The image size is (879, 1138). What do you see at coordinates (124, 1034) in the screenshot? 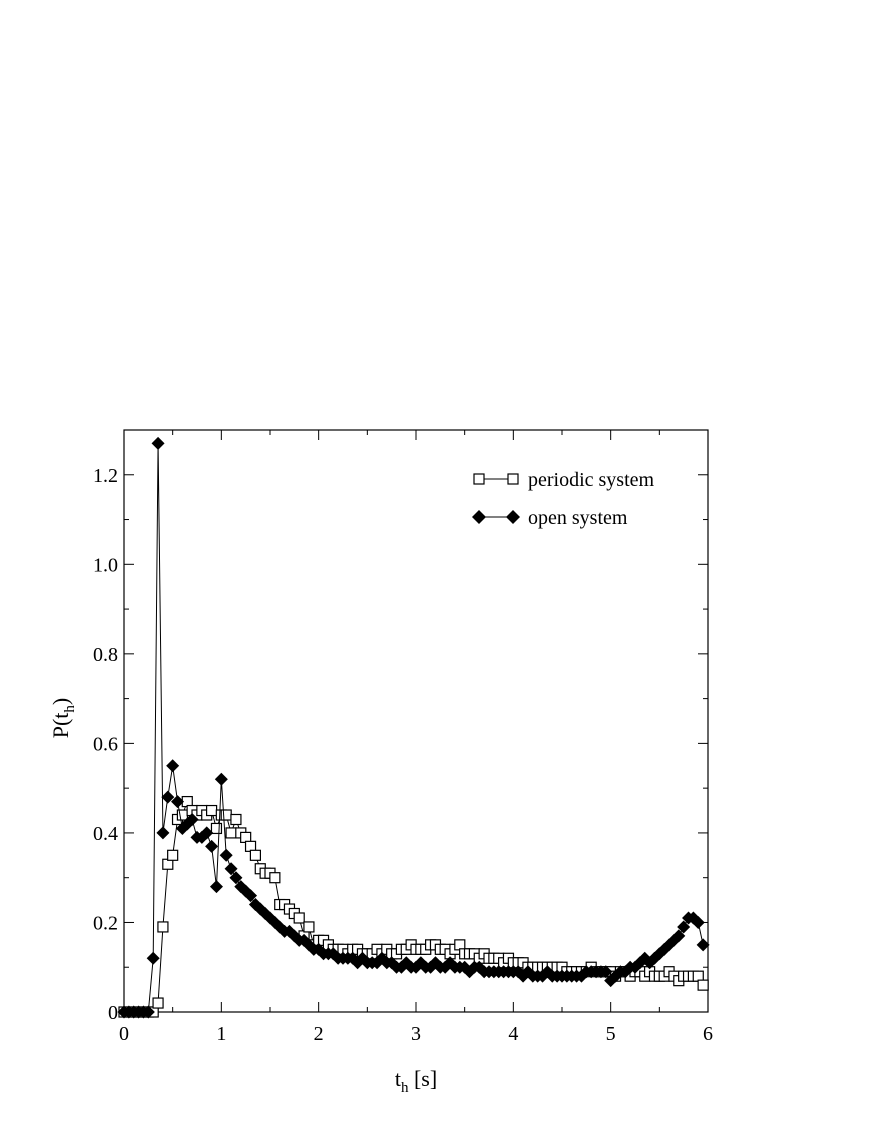
I see `x-tick-label: 0` at bounding box center [124, 1034].